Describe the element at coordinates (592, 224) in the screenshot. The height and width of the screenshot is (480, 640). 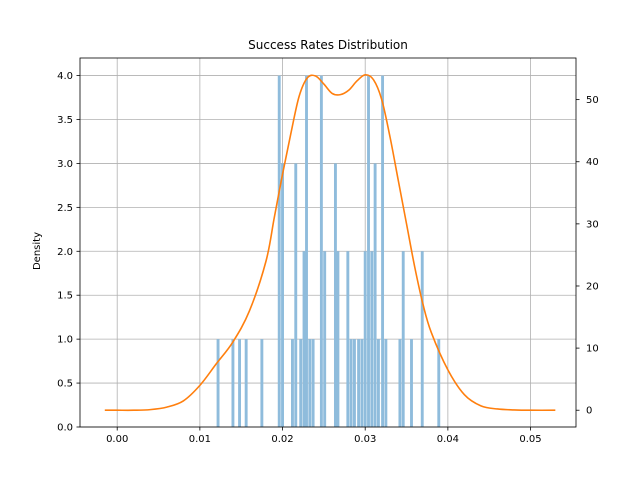
I see `y2-tick-label: 30` at that location.